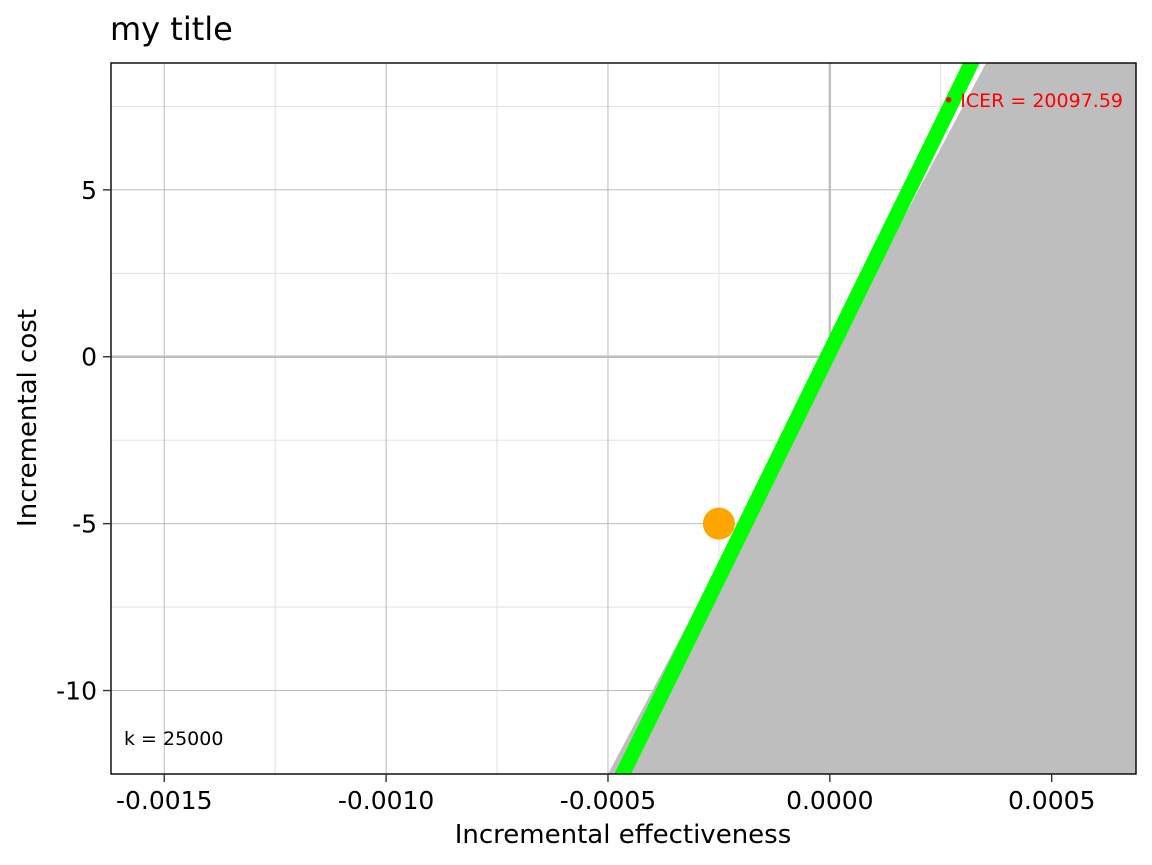  What do you see at coordinates (173, 739) in the screenshot?
I see `k-label: k = 25000` at bounding box center [173, 739].